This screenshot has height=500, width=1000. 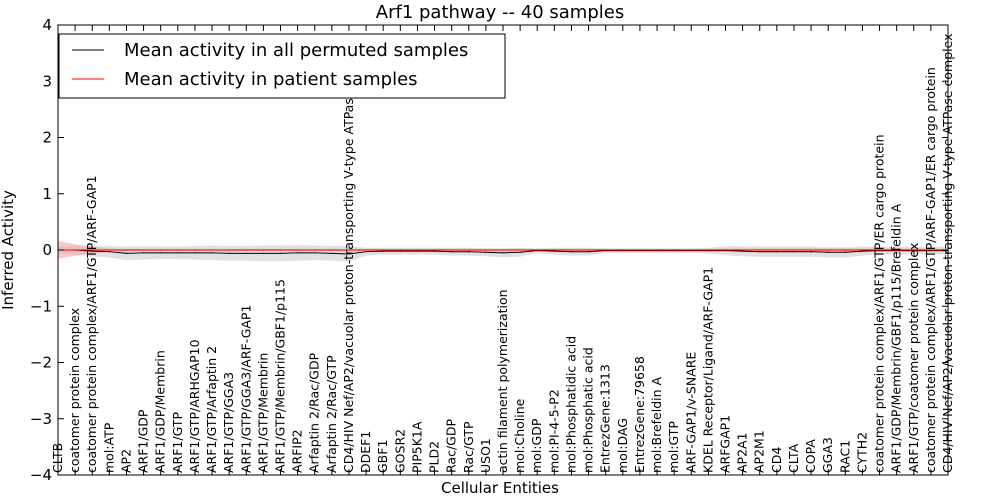 What do you see at coordinates (793, 458) in the screenshot?
I see `x-category-label: CLTA` at bounding box center [793, 458].